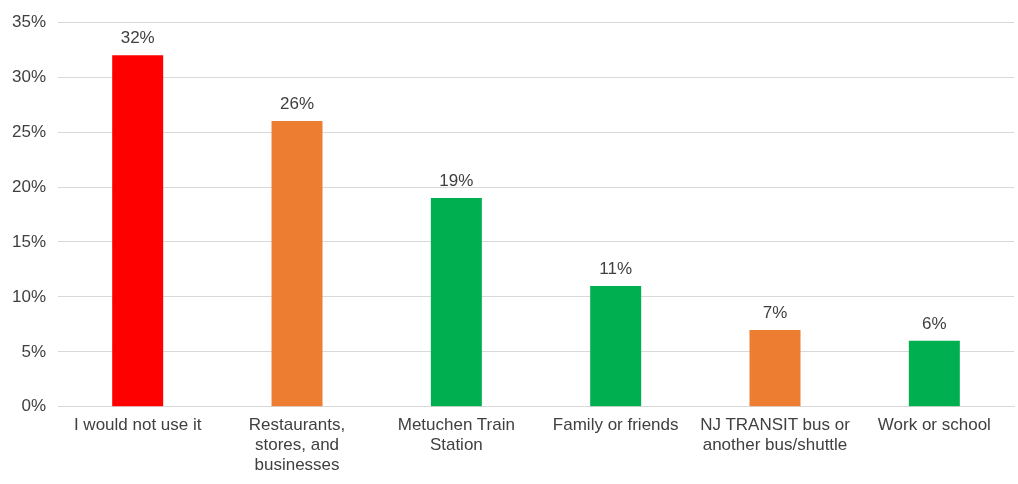  I want to click on data-label: 32%, so click(137, 38).